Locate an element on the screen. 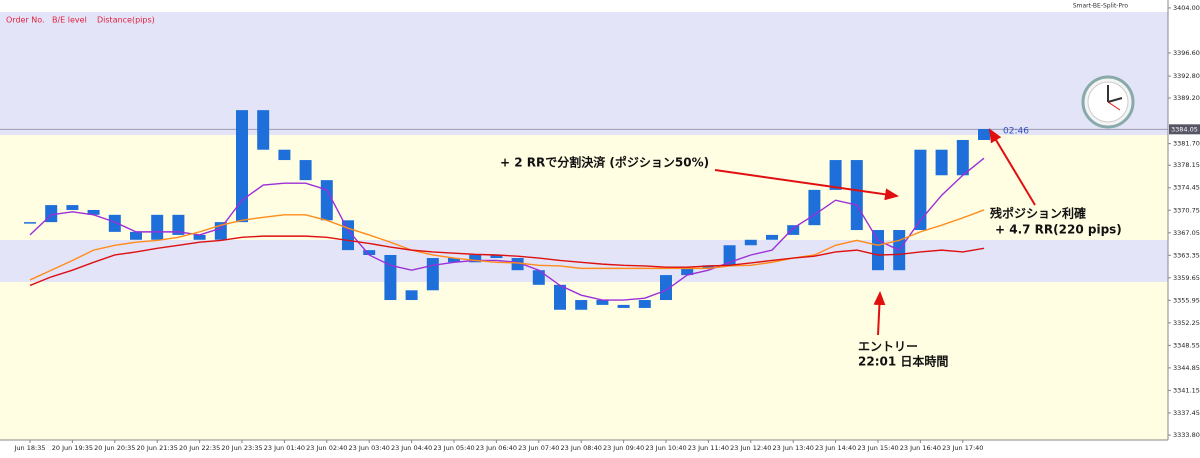 The width and height of the screenshot is (1200, 458). price-tag is located at coordinates (1184, 129).